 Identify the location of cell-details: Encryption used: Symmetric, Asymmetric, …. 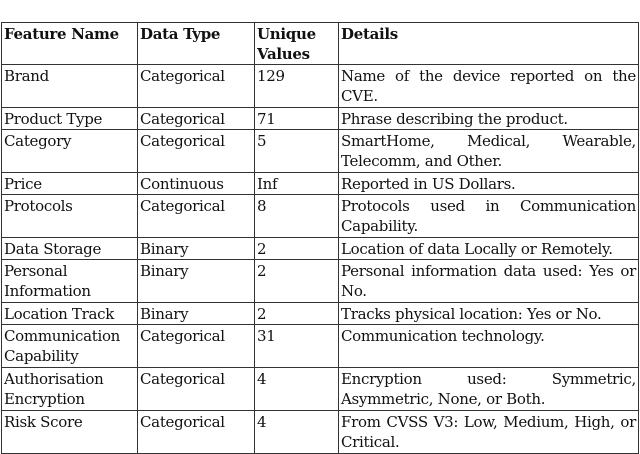
(488, 389).